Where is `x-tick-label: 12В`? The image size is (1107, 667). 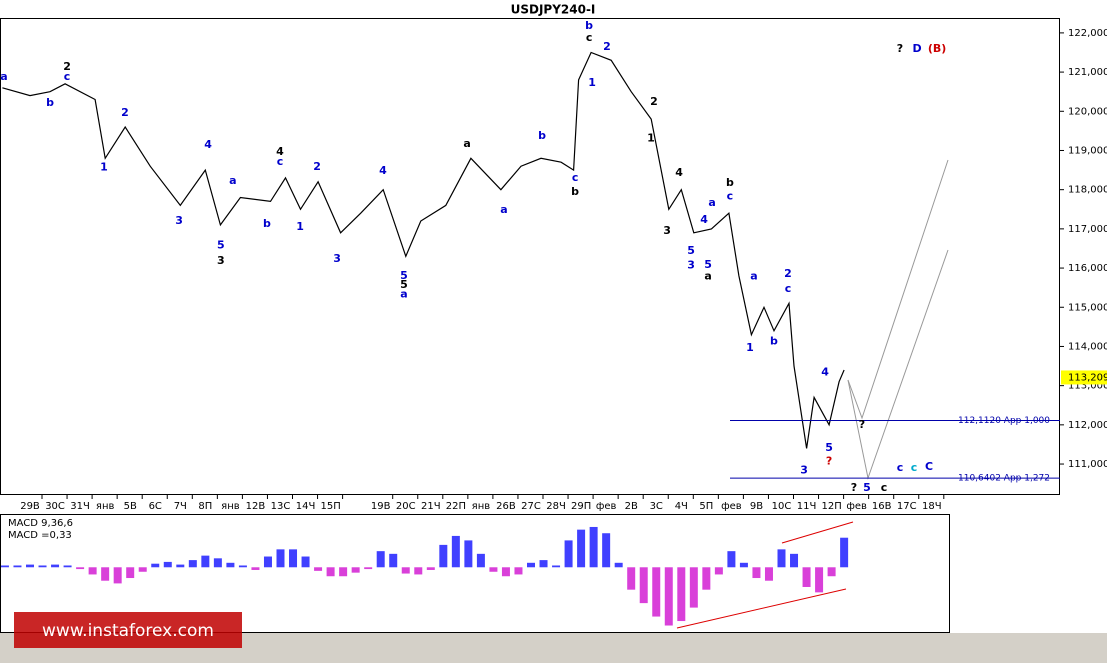
x-tick-label: 12В is located at coordinates (256, 506).